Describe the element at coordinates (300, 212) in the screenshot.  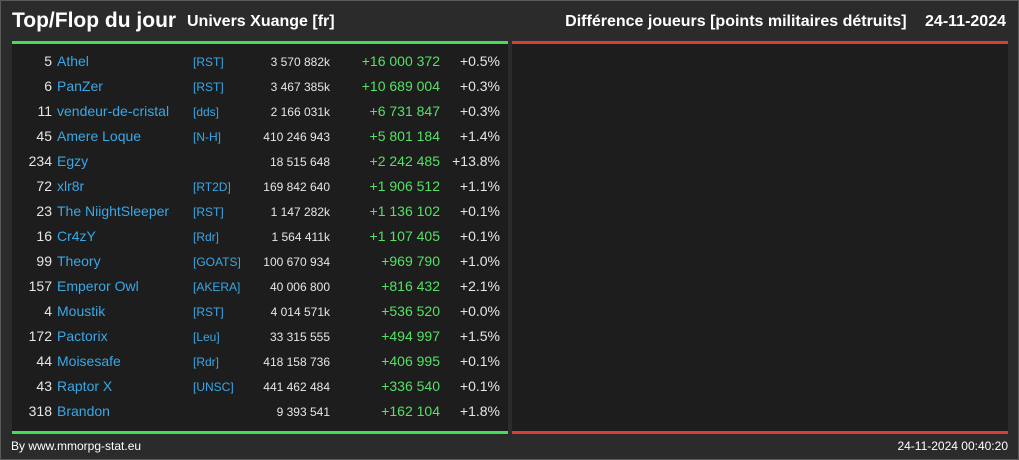
I see `player-points: 1 147 282k` at that location.